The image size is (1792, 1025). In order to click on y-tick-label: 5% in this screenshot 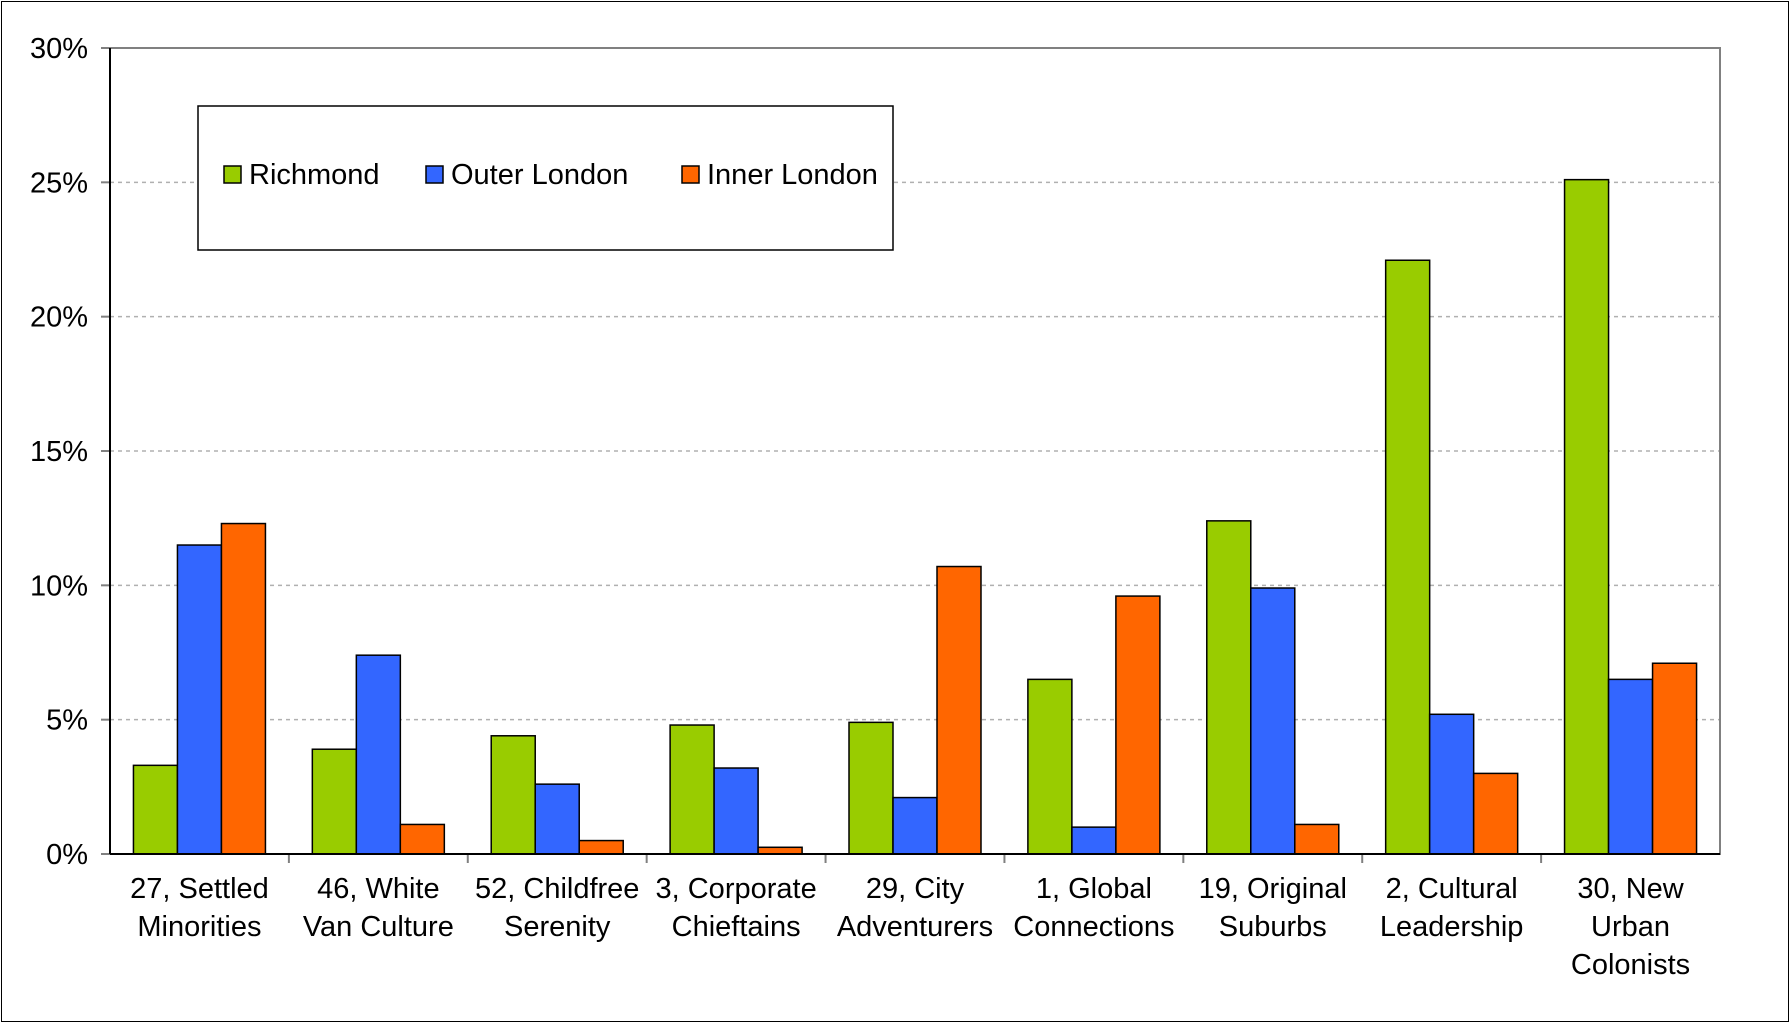, I will do `click(67, 721)`.